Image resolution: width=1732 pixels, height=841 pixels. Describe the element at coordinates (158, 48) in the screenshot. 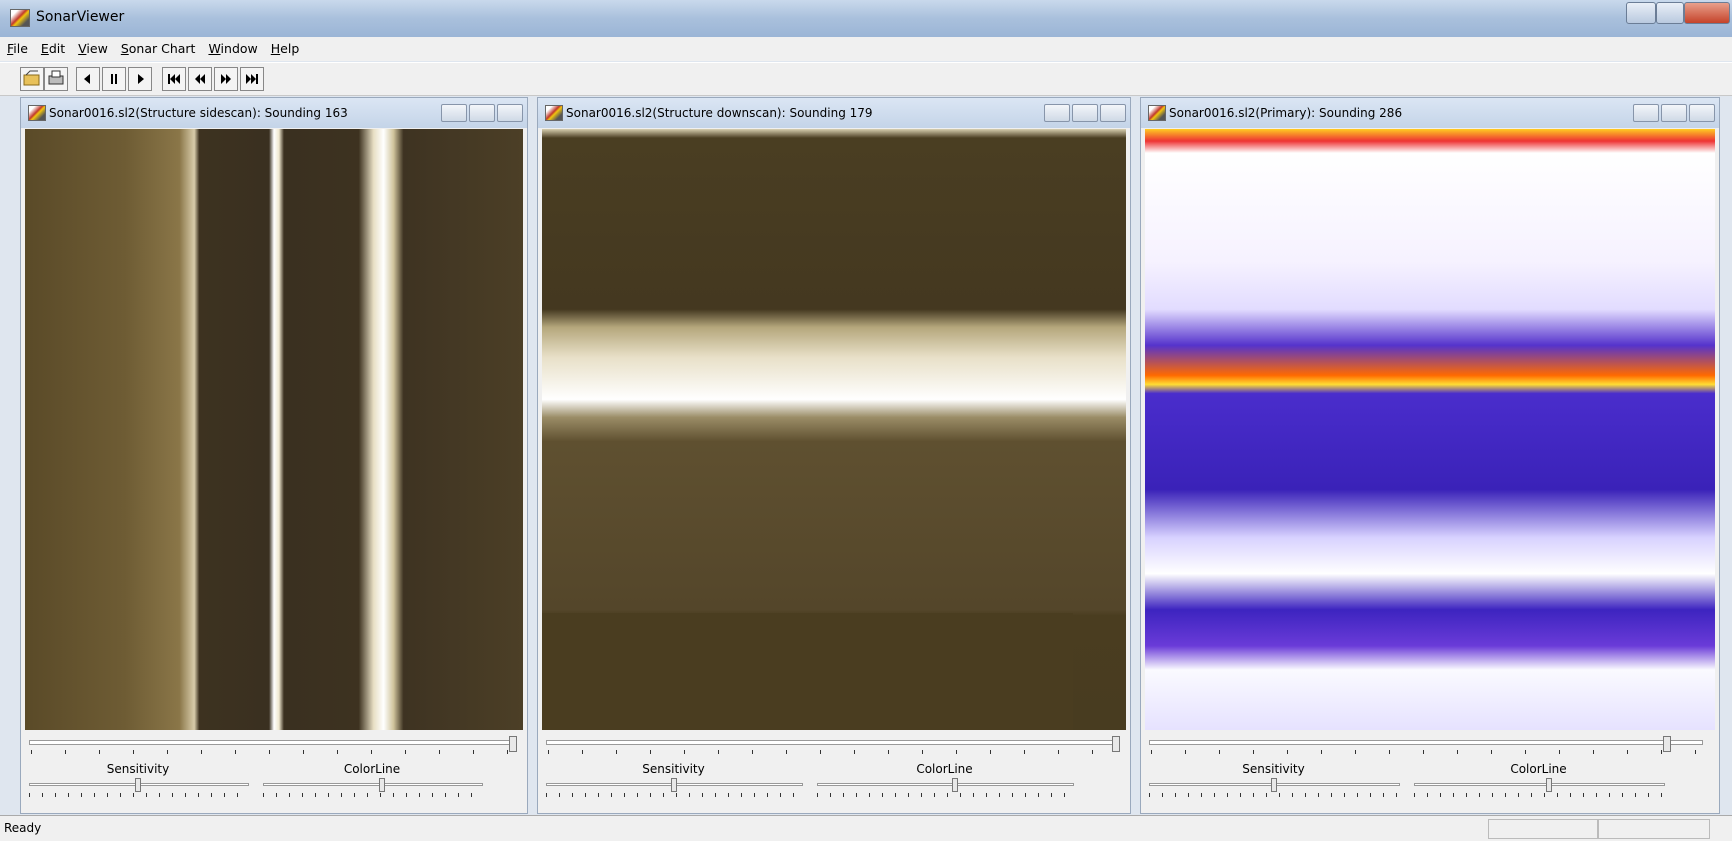

I see `menu-item: Sonar Chart` at that location.